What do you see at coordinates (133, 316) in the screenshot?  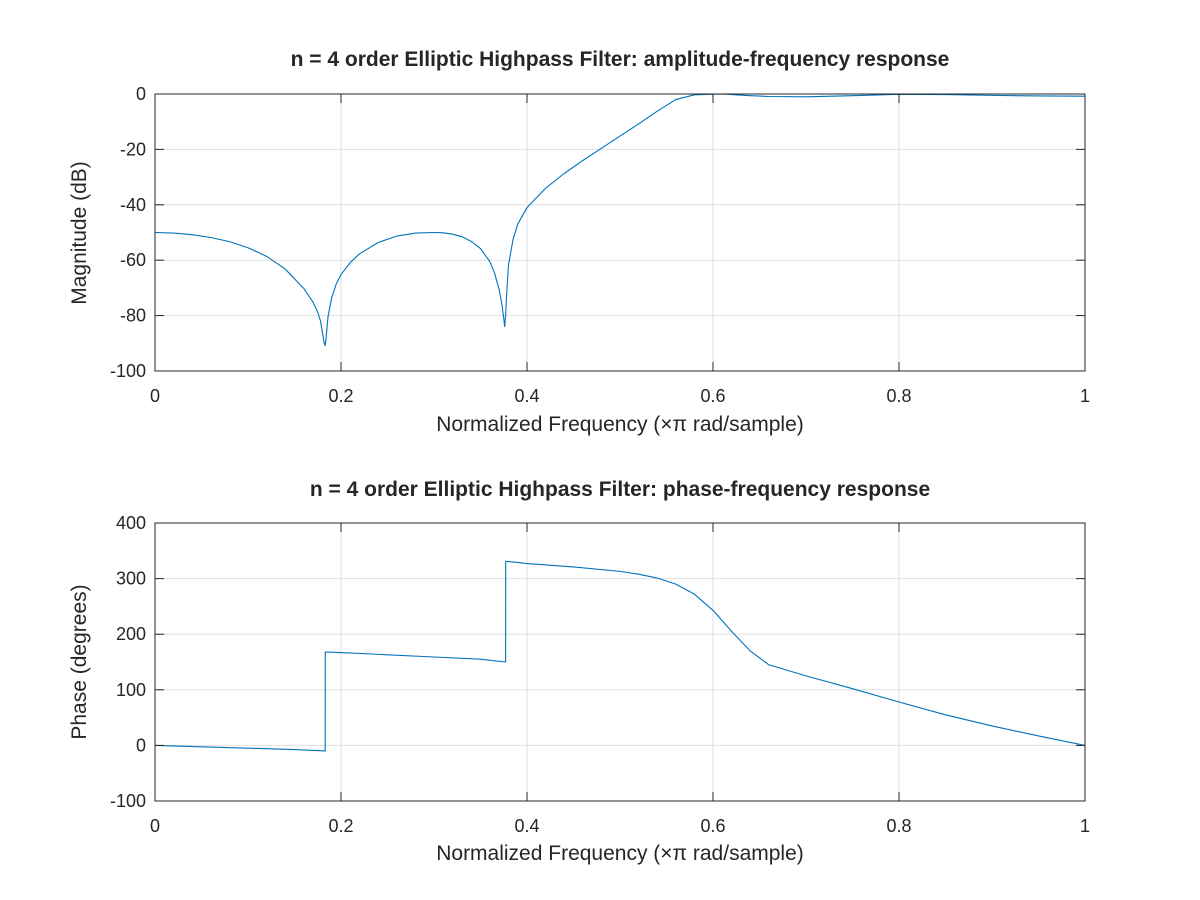 I see `magnitude-y-tick-label: -80` at bounding box center [133, 316].